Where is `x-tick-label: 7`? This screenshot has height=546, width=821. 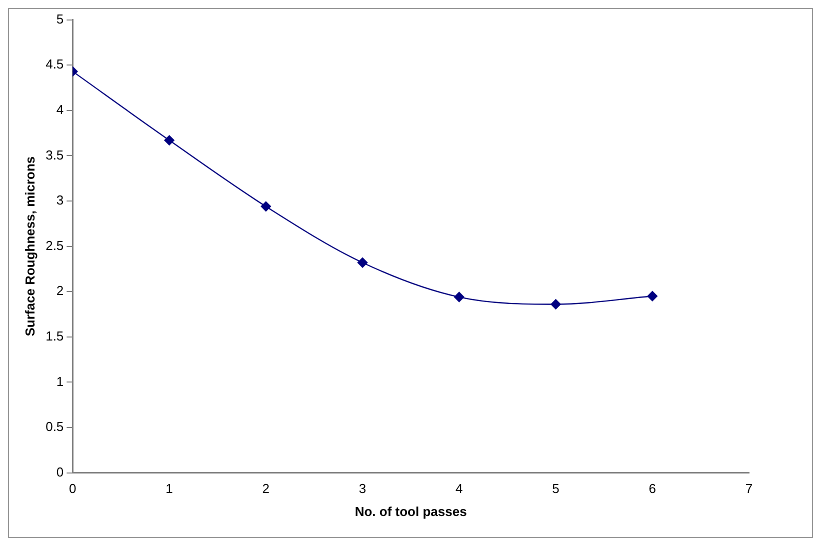 x-tick-label: 7 is located at coordinates (749, 488).